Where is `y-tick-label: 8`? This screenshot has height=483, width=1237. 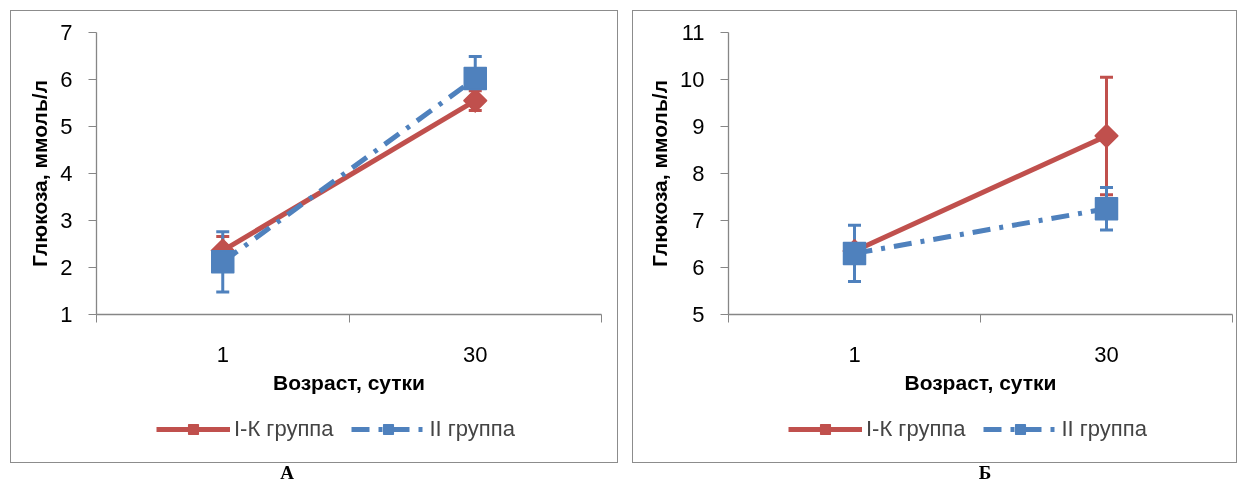 y-tick-label: 8 is located at coordinates (698, 173).